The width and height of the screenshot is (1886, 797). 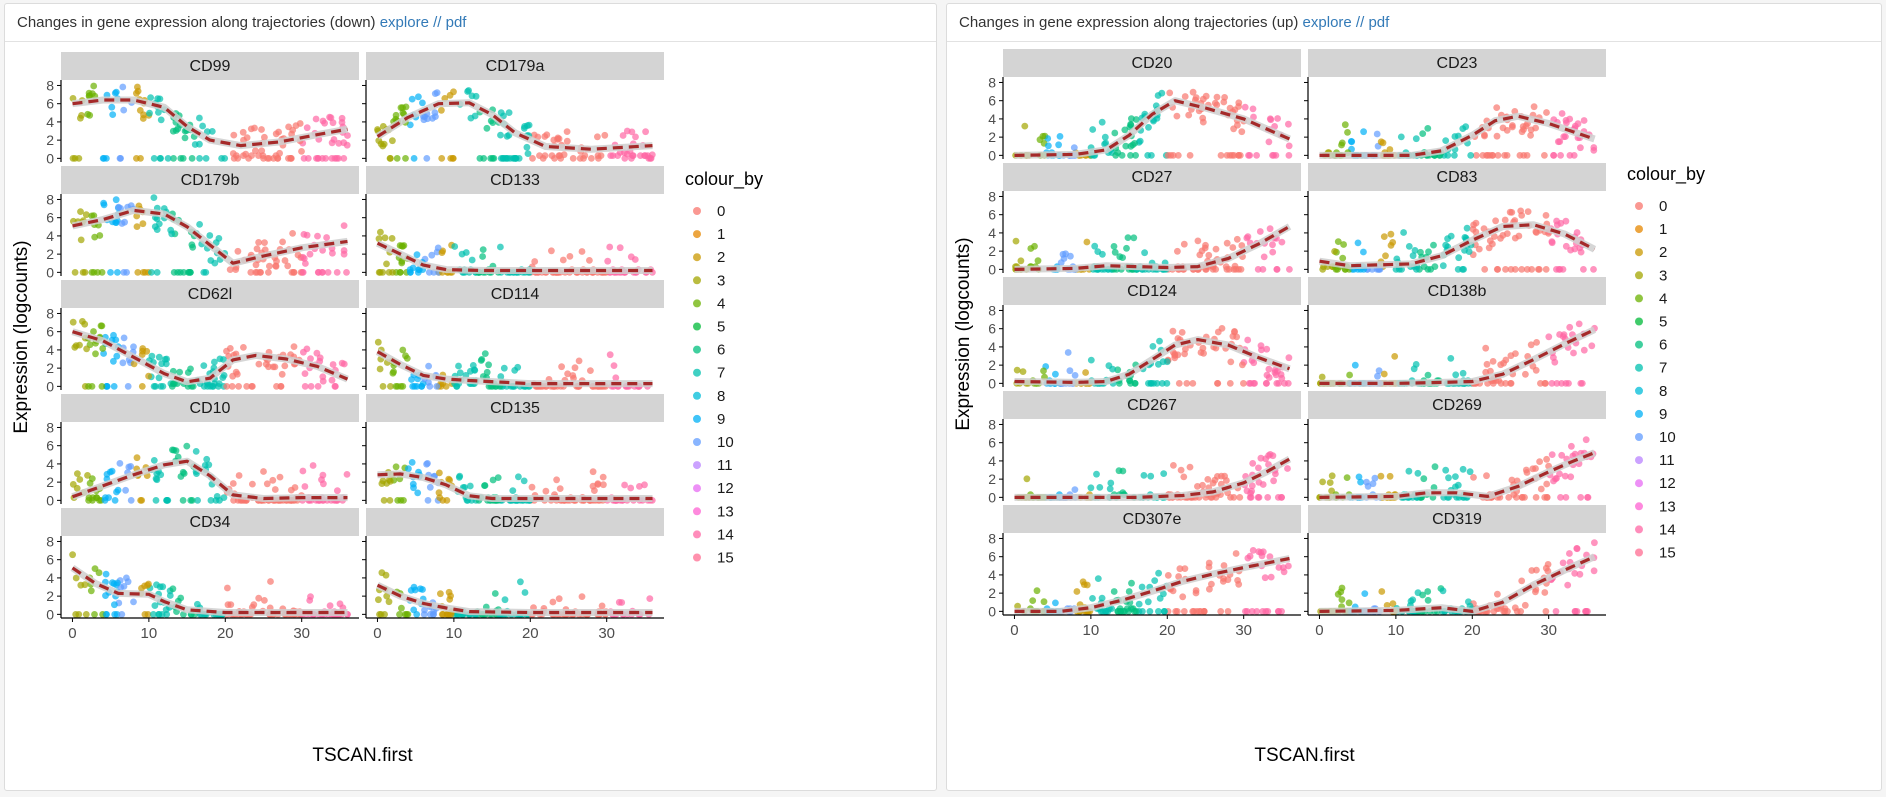 What do you see at coordinates (1327, 22) in the screenshot?
I see `explore-link-right: explore` at bounding box center [1327, 22].